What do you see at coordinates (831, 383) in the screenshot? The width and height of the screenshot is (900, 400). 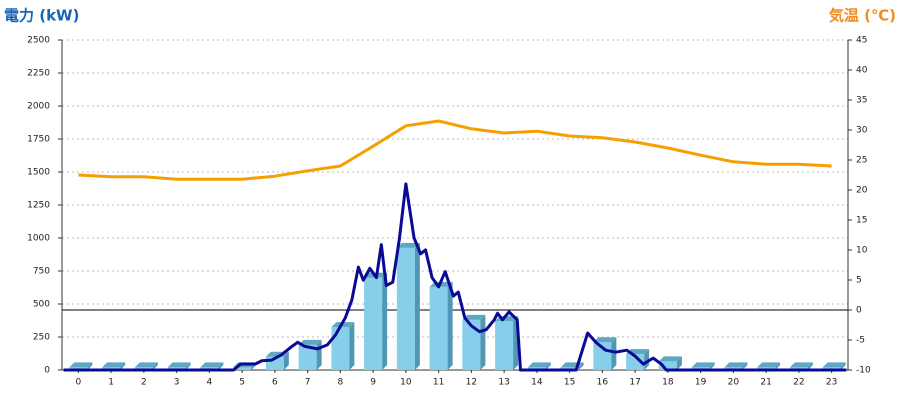 I see `x-tick-label: 23` at bounding box center [831, 383].